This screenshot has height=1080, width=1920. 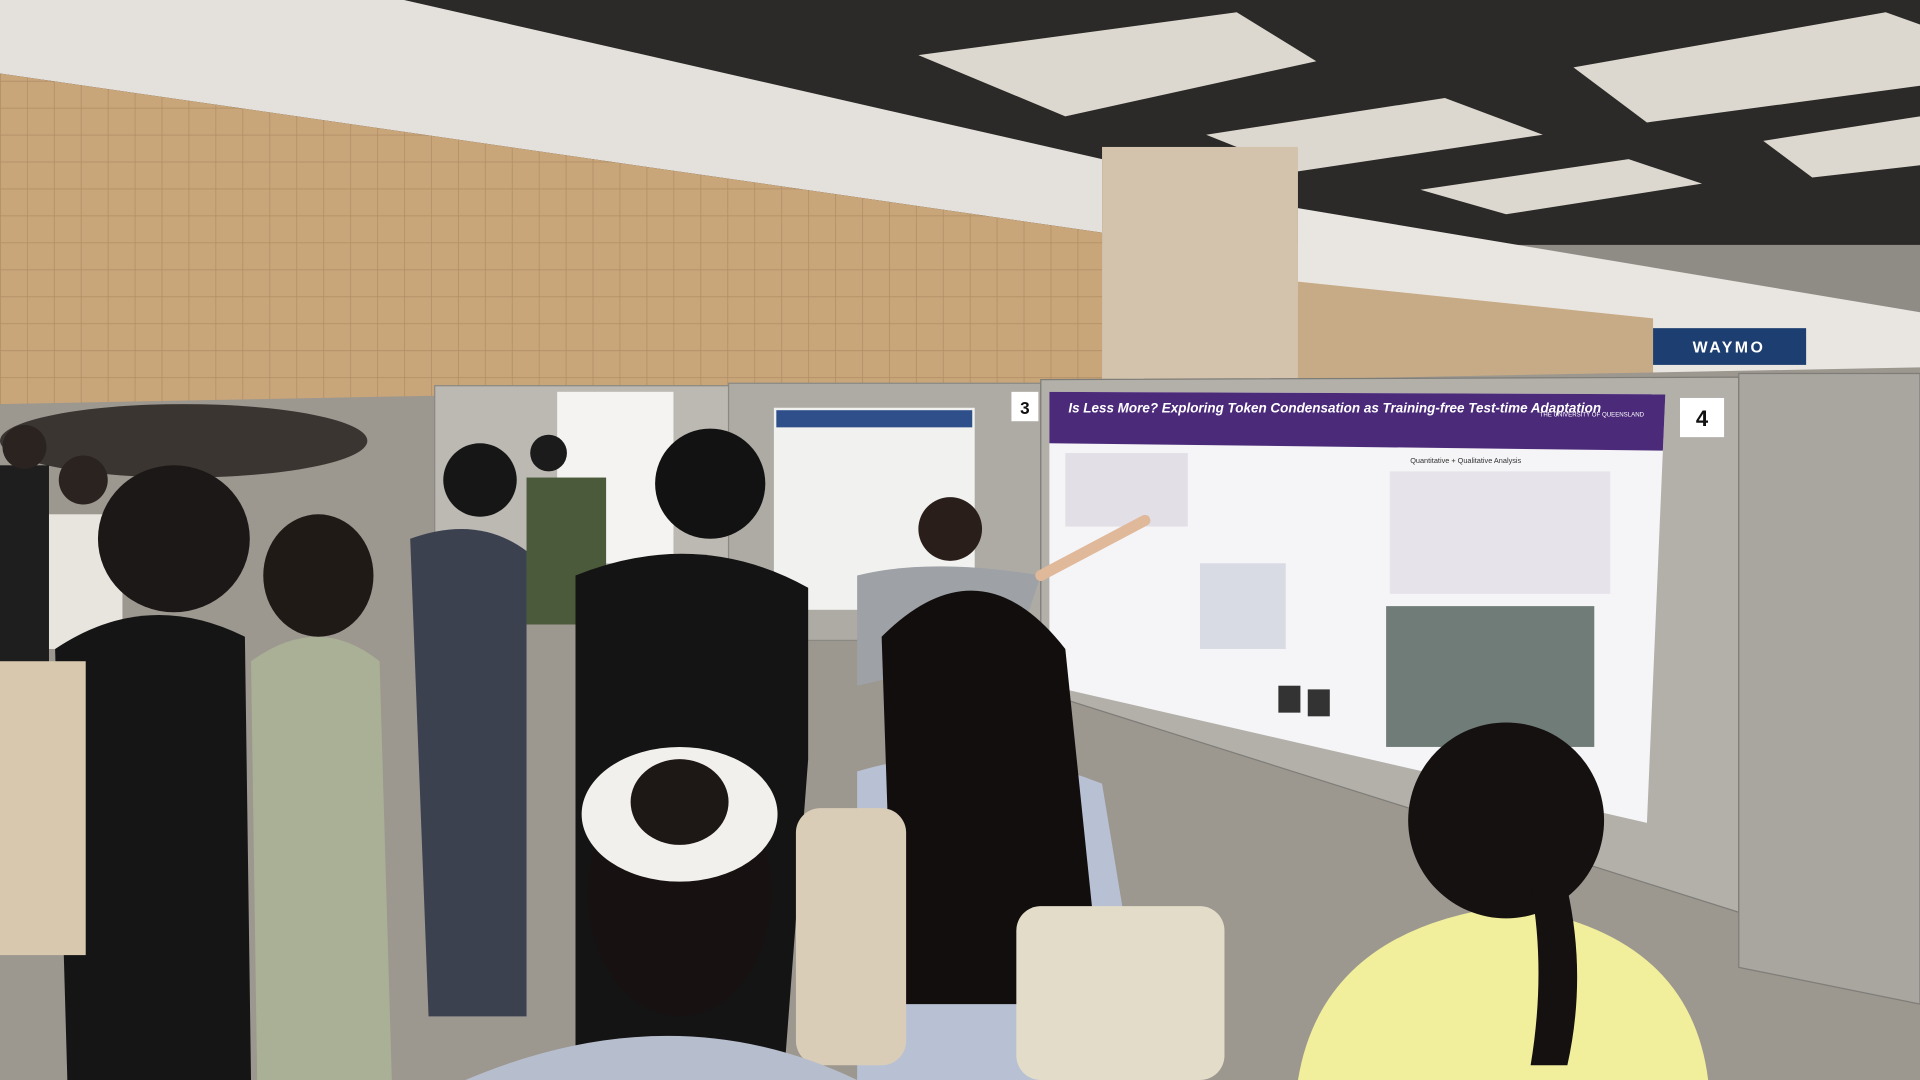 I want to click on sign, so click(x=1730, y=346).